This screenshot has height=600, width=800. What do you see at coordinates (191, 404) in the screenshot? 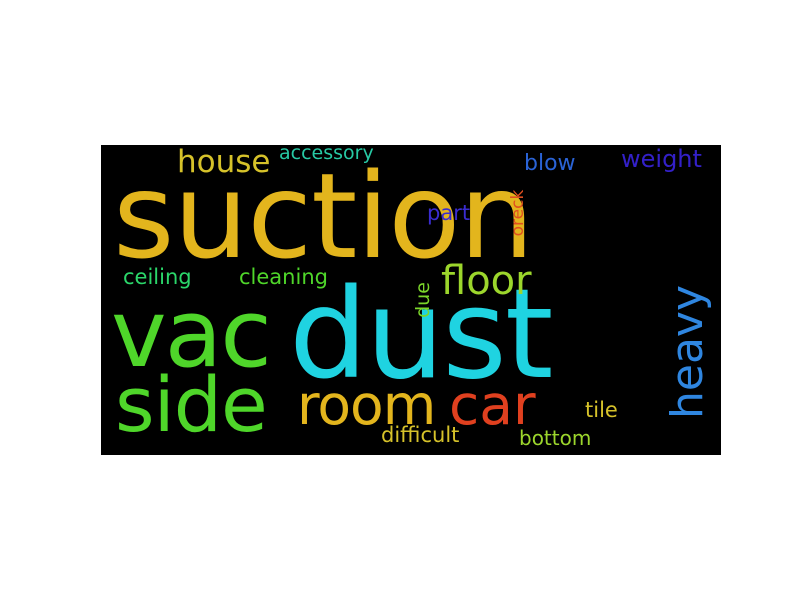
I see `word-side: side` at bounding box center [191, 404].